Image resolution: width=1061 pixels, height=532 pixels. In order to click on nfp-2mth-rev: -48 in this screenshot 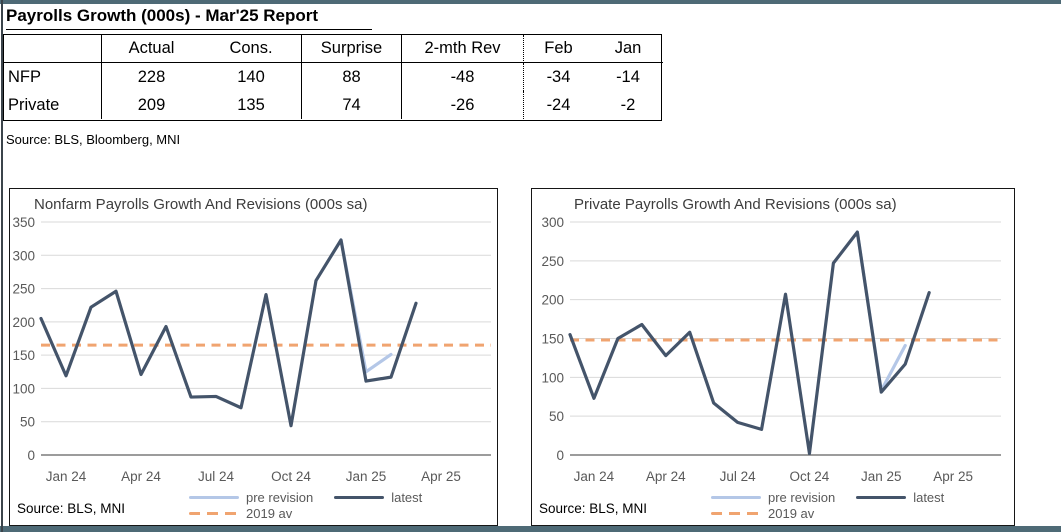, I will do `click(462, 77)`.